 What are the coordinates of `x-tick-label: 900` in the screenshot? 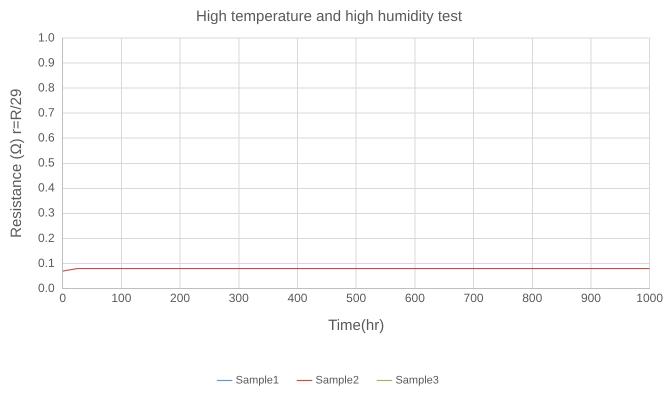 It's located at (591, 298).